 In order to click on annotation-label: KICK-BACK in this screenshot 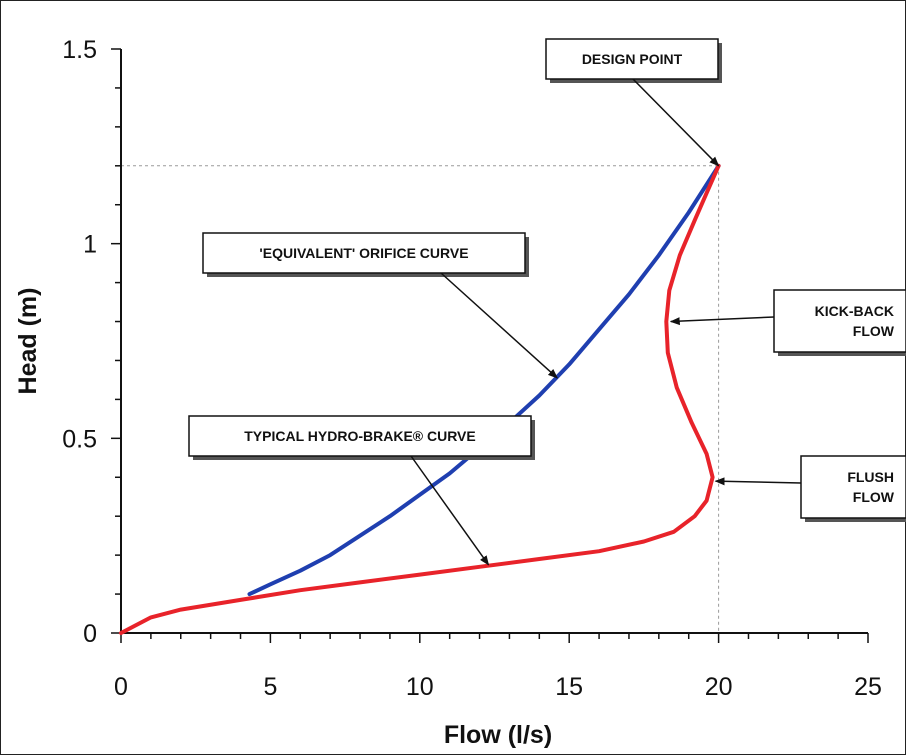, I will do `click(854, 311)`.